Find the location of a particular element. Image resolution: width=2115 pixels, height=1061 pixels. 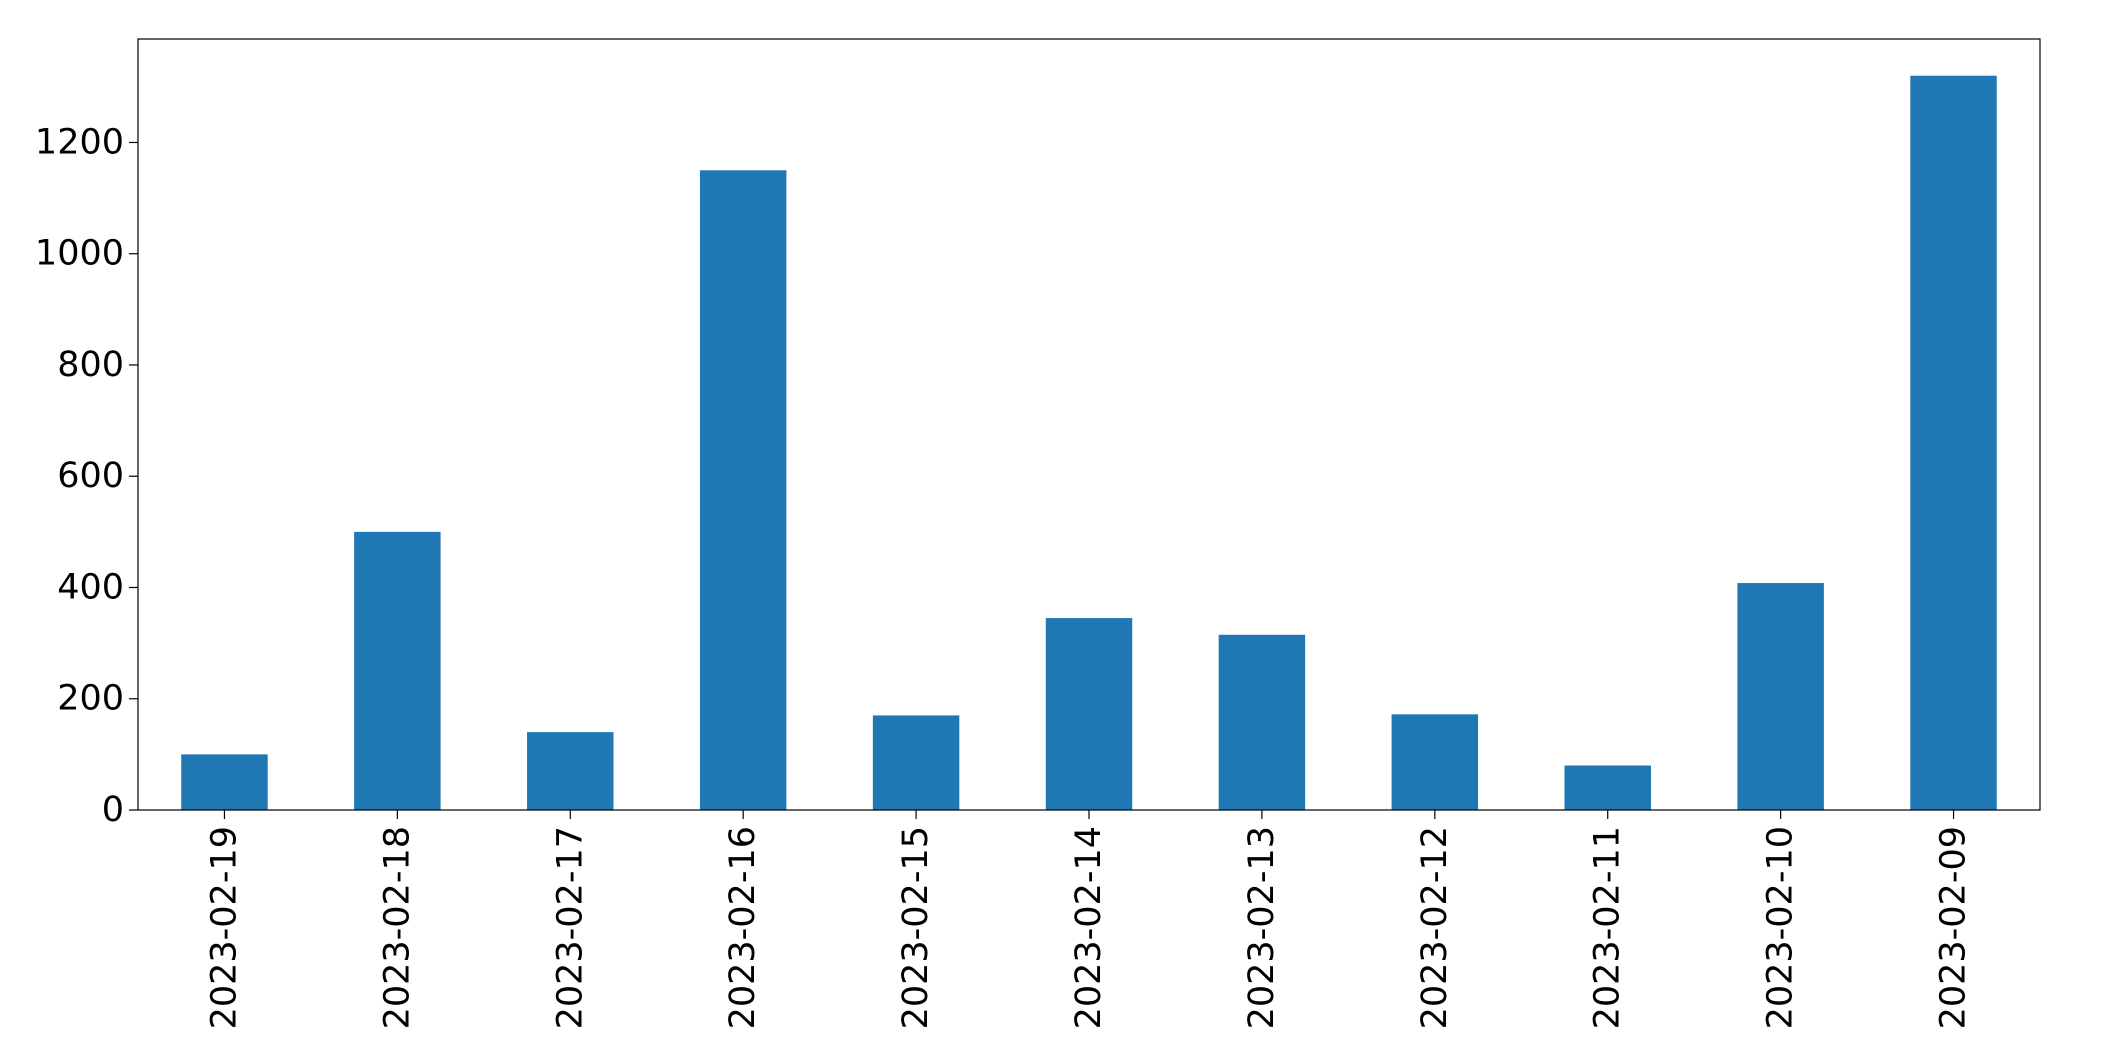

x-tick-label: 2023-02-11 is located at coordinates (1608, 927).